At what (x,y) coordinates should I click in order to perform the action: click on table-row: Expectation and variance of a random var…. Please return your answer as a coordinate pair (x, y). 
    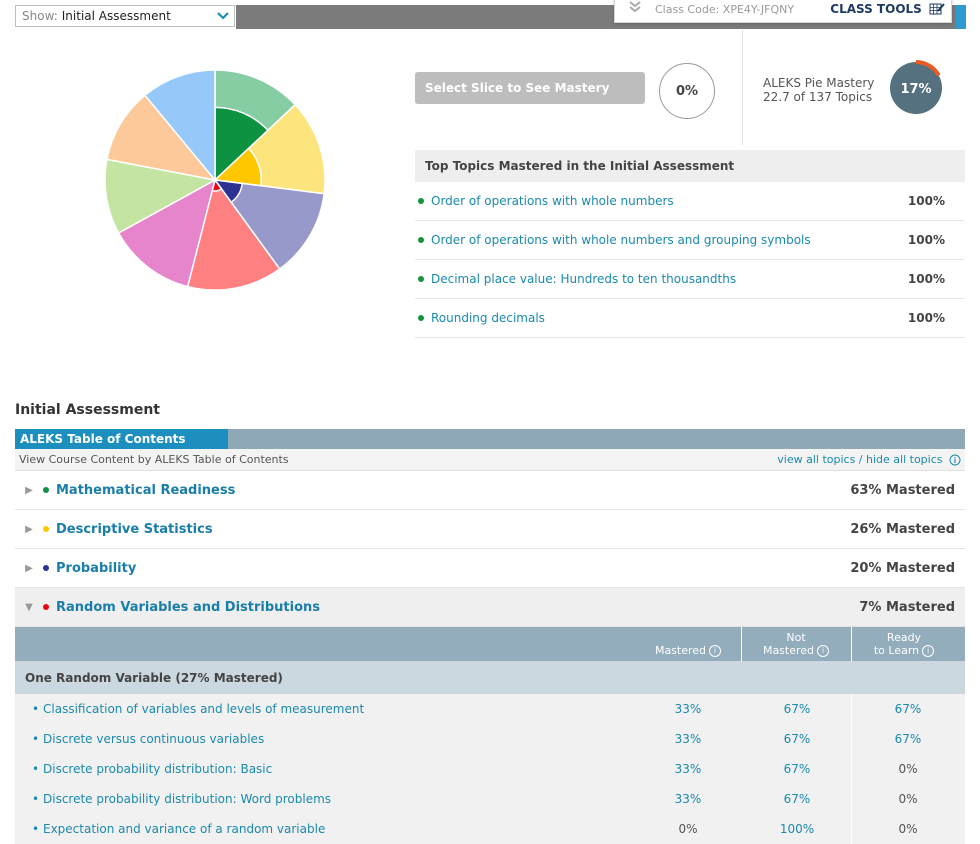
    Looking at the image, I should click on (490, 829).